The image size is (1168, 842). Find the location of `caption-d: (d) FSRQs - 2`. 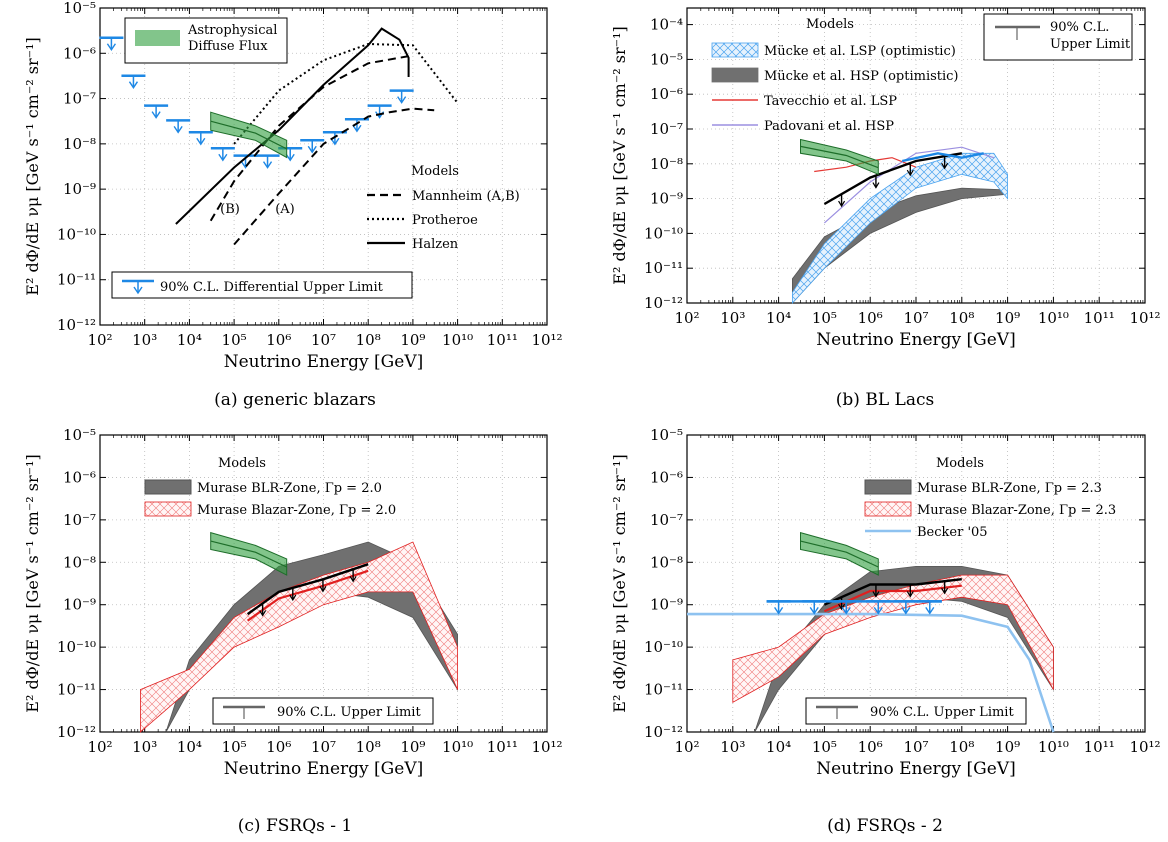

caption-d: (d) FSRQs - 2 is located at coordinates (885, 826).